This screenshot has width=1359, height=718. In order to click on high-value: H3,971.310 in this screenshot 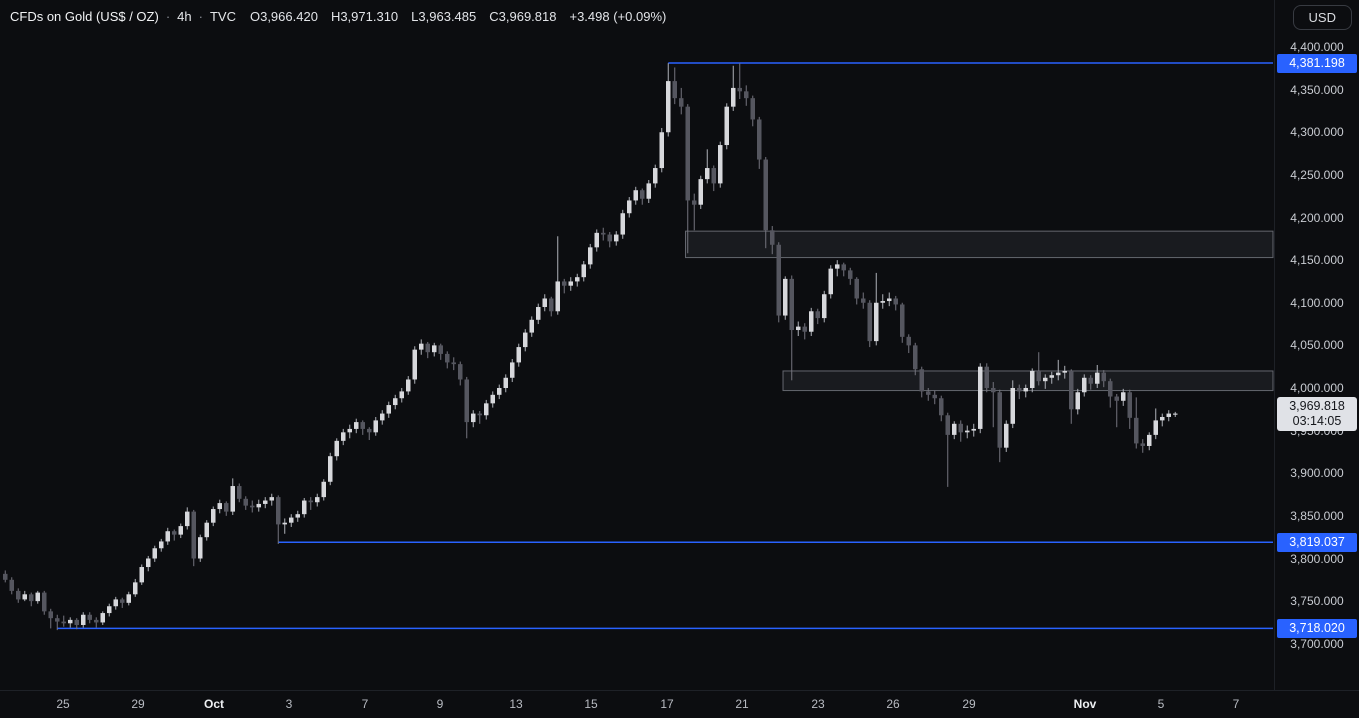, I will do `click(364, 16)`.